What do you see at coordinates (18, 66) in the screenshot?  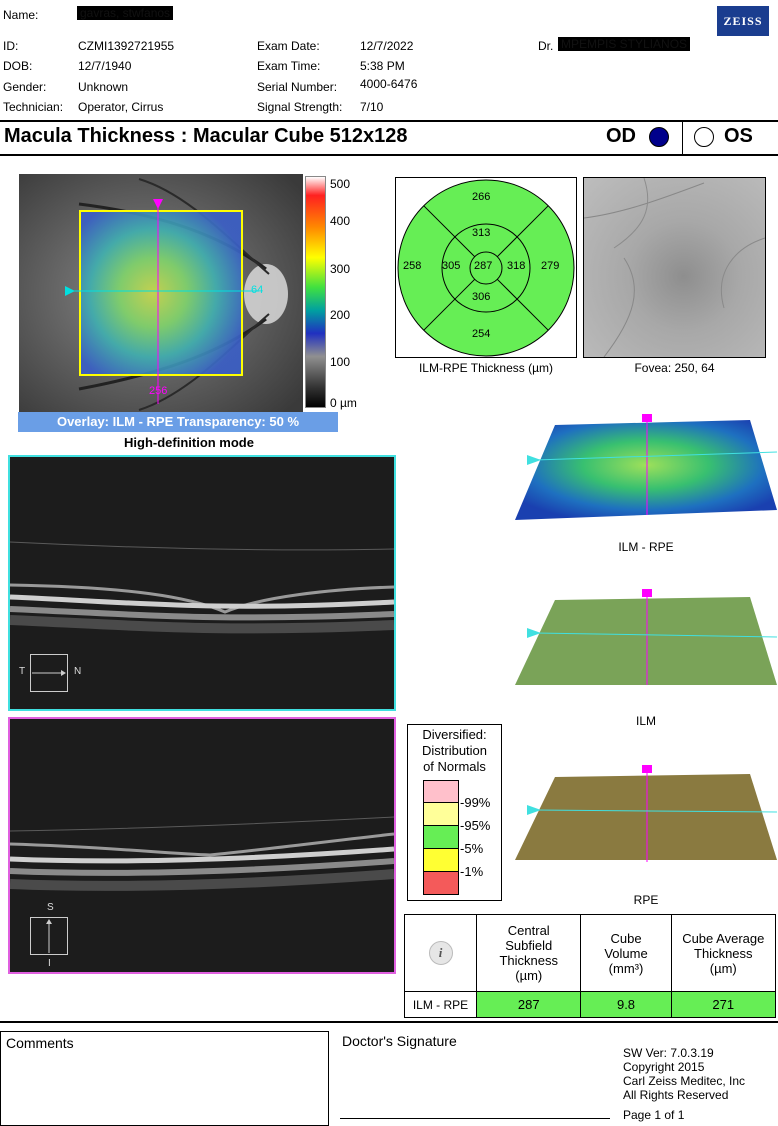 I see `dob-label: DOB:` at bounding box center [18, 66].